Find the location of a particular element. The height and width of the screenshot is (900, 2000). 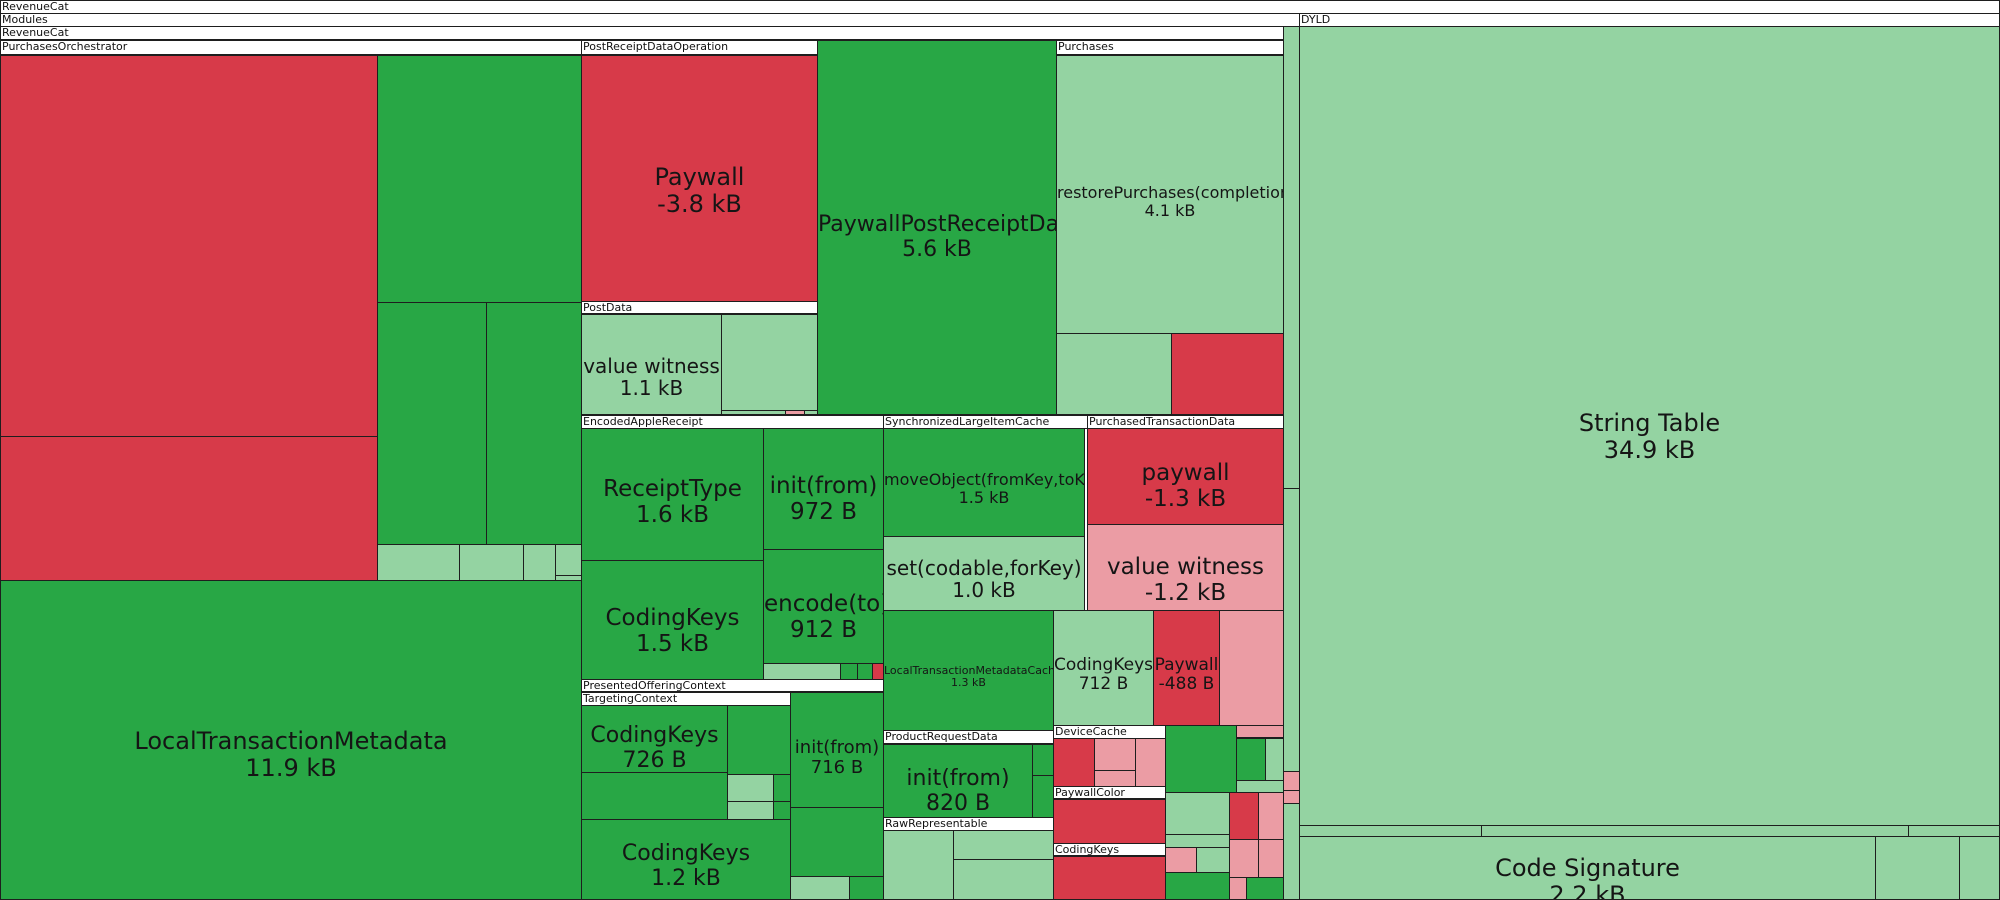

group-header-codingkeys: CodingKeys is located at coordinates (1109, 849).